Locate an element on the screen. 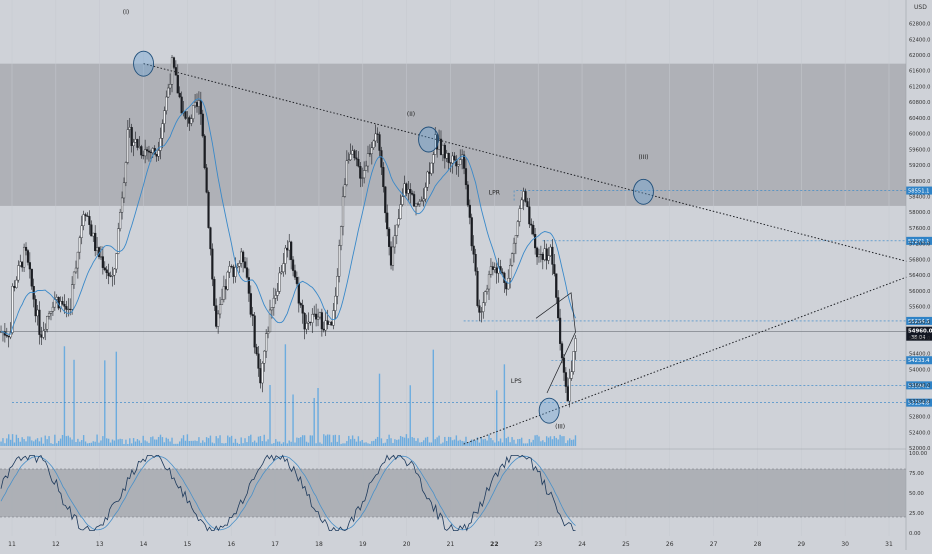 Image resolution: width=932 pixels, height=554 pixels. marker-label-bg is located at coordinates (919, 385).